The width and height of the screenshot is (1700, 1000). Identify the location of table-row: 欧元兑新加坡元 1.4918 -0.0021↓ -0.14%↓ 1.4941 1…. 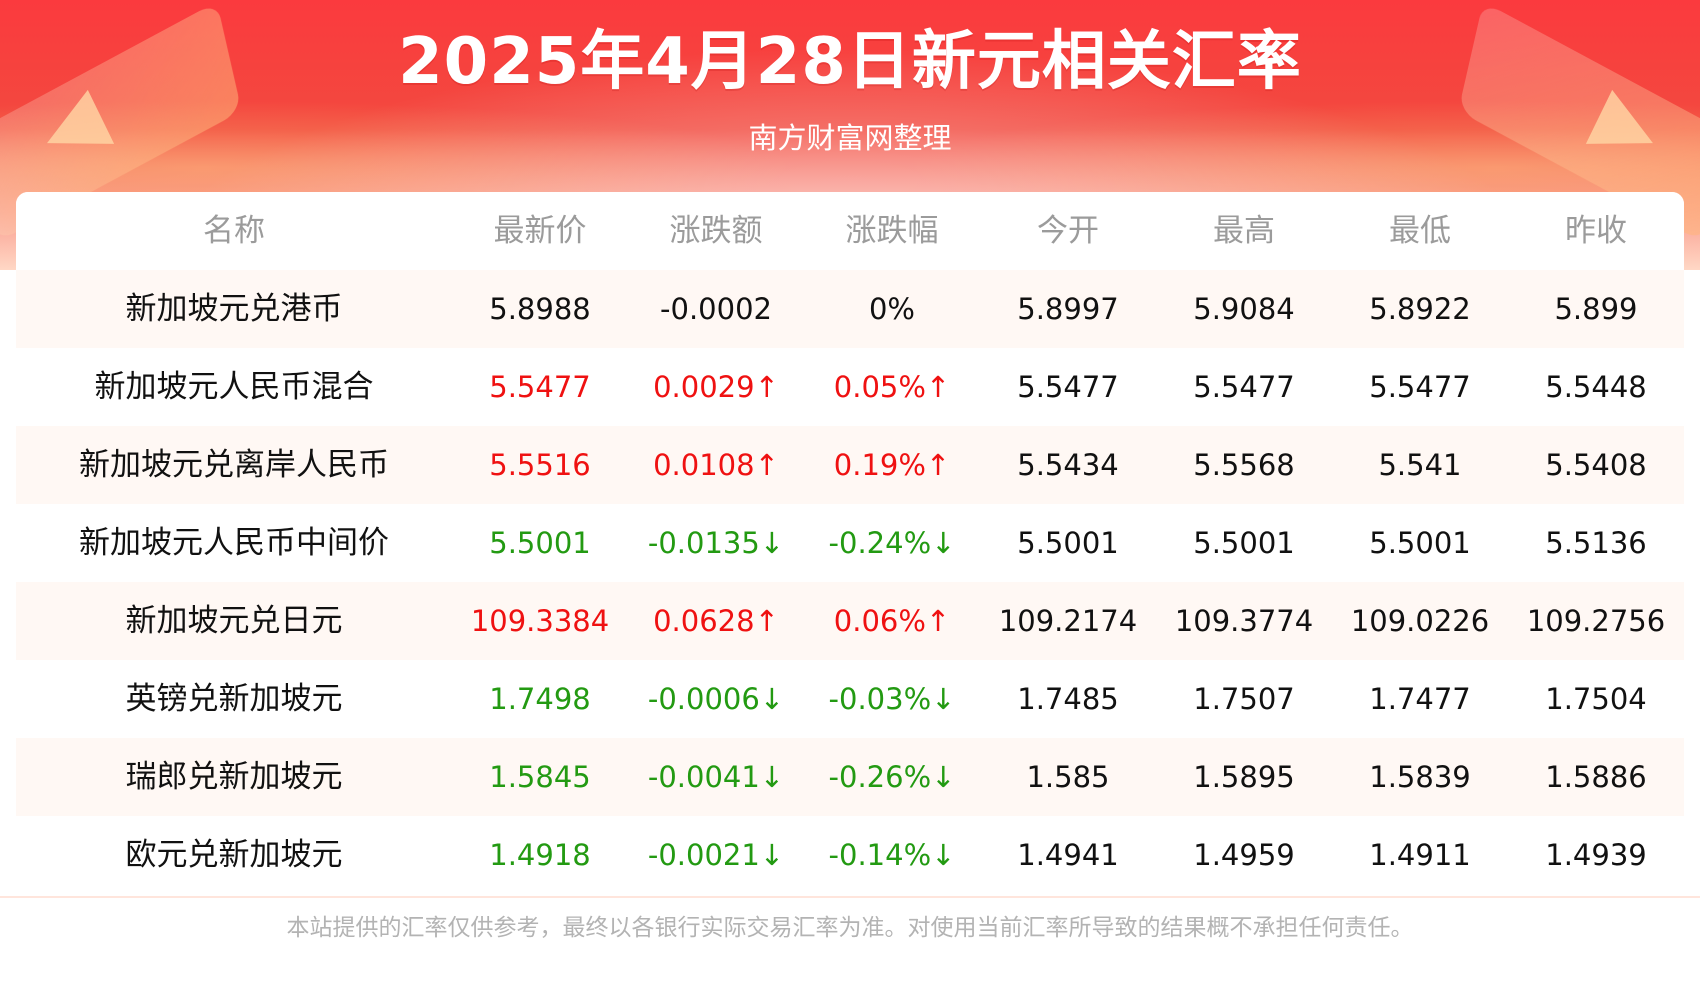
(850, 855).